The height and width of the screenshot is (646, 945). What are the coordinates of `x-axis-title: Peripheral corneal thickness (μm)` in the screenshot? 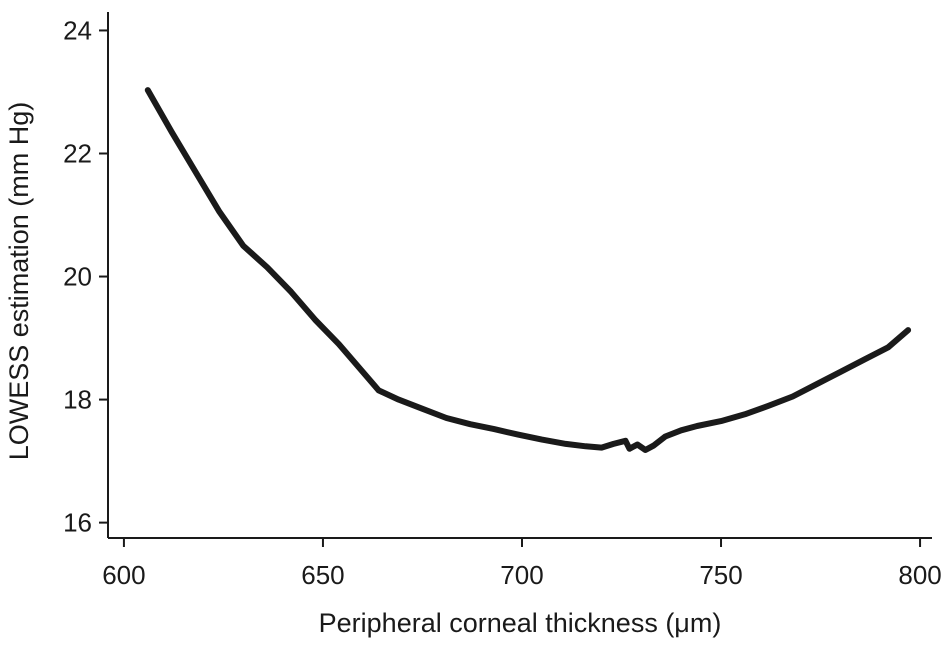 It's located at (520, 623).